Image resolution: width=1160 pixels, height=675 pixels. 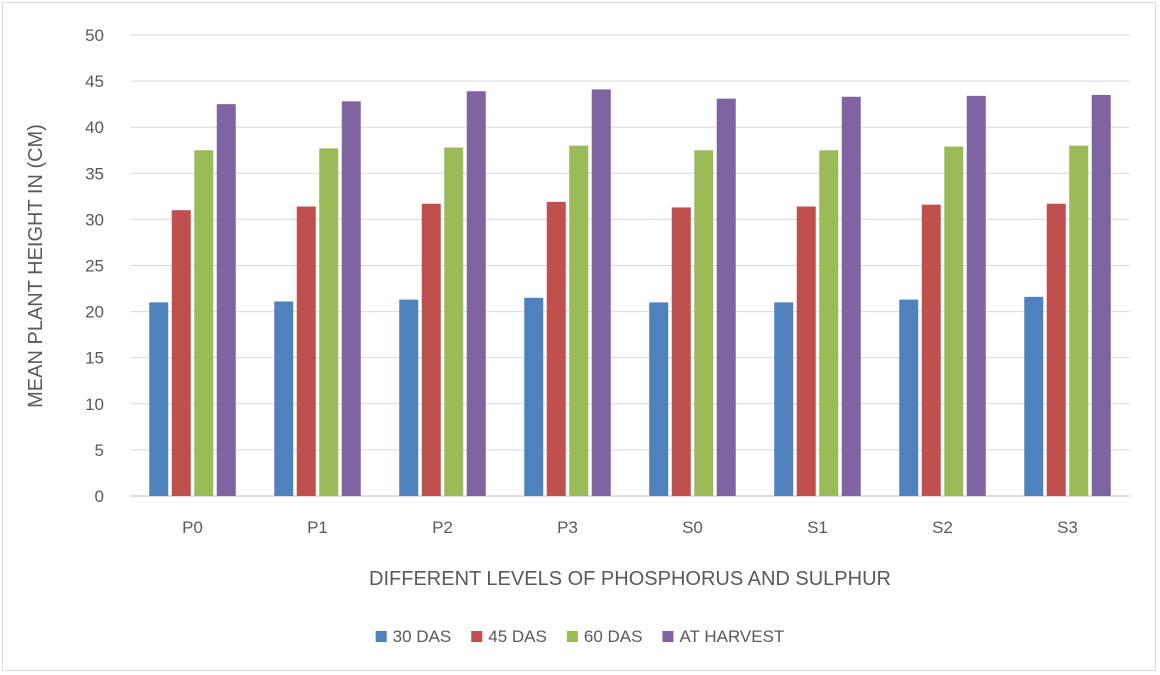 What do you see at coordinates (204, 323) in the screenshot?
I see `bar-p0-60-das` at bounding box center [204, 323].